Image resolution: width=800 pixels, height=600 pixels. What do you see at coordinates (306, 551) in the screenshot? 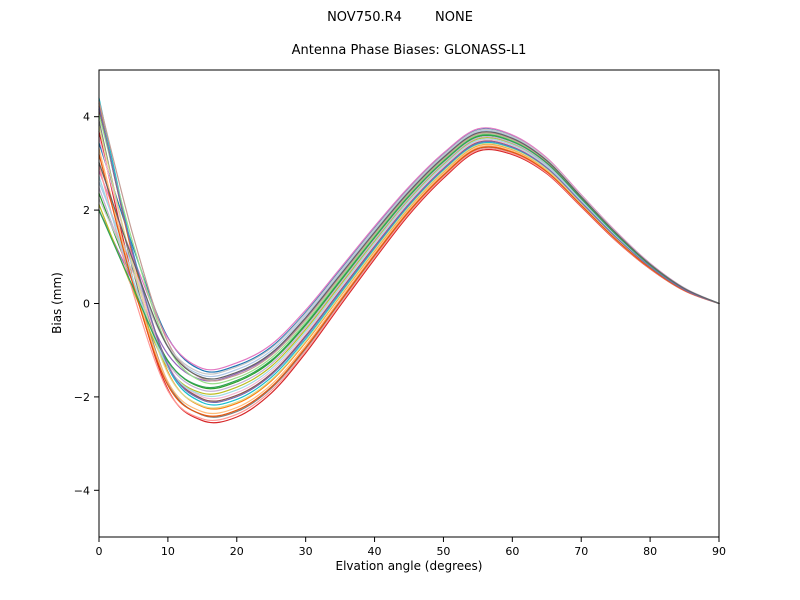
I see `x-tick-label: 30` at bounding box center [306, 551].